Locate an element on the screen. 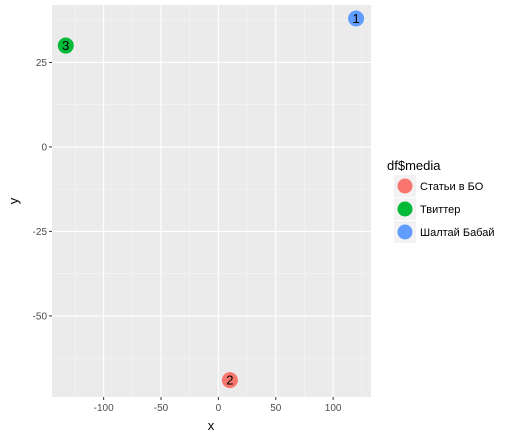  x-tick-label: 0 is located at coordinates (219, 408).